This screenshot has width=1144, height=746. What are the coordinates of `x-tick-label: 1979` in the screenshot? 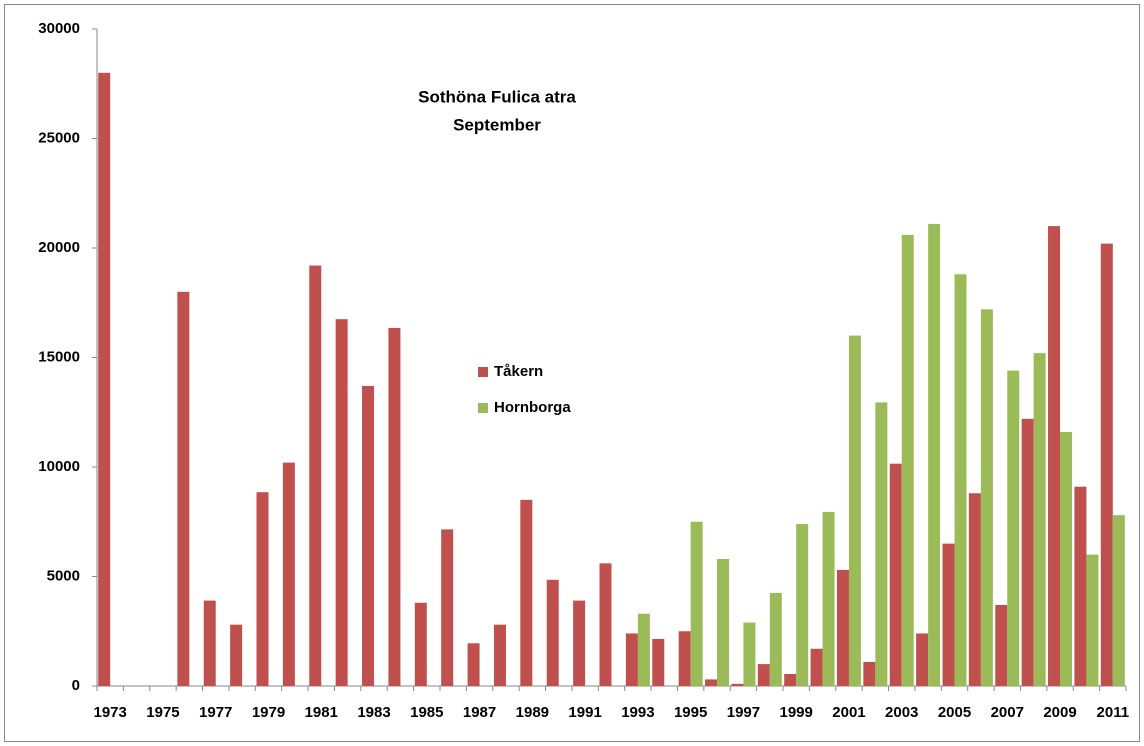 It's located at (268, 712).